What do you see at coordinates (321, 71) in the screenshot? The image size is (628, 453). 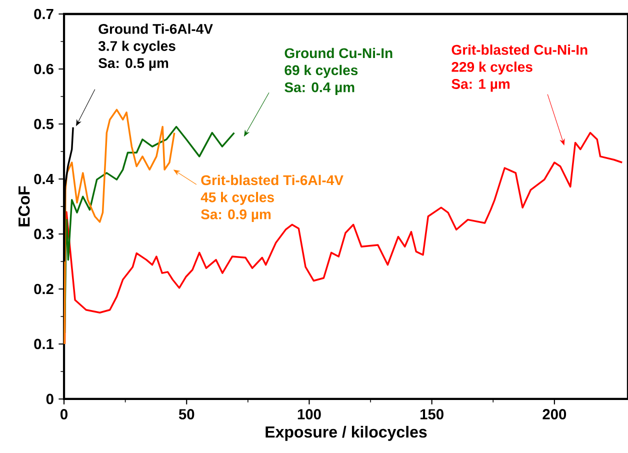 I see `annotation: 69 k cycles` at bounding box center [321, 71].